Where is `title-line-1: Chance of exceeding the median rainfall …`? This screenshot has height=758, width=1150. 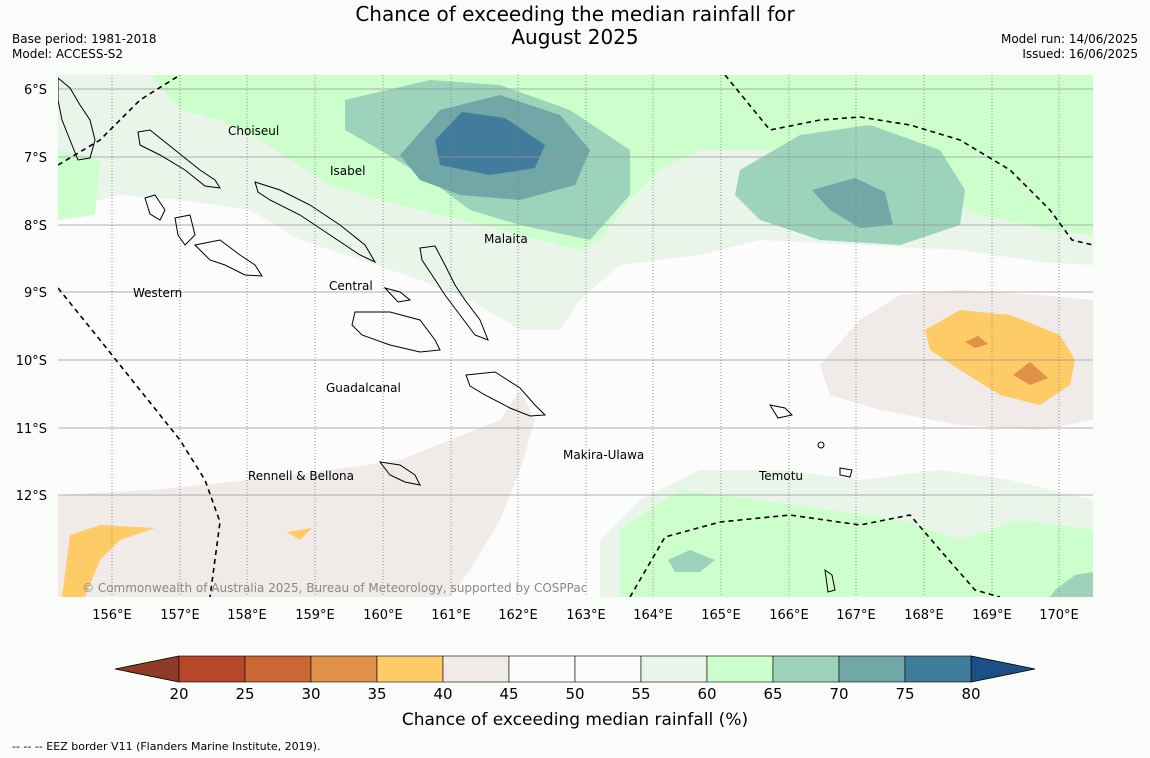 title-line-1: Chance of exceeding the median rainfall … is located at coordinates (575, 14).